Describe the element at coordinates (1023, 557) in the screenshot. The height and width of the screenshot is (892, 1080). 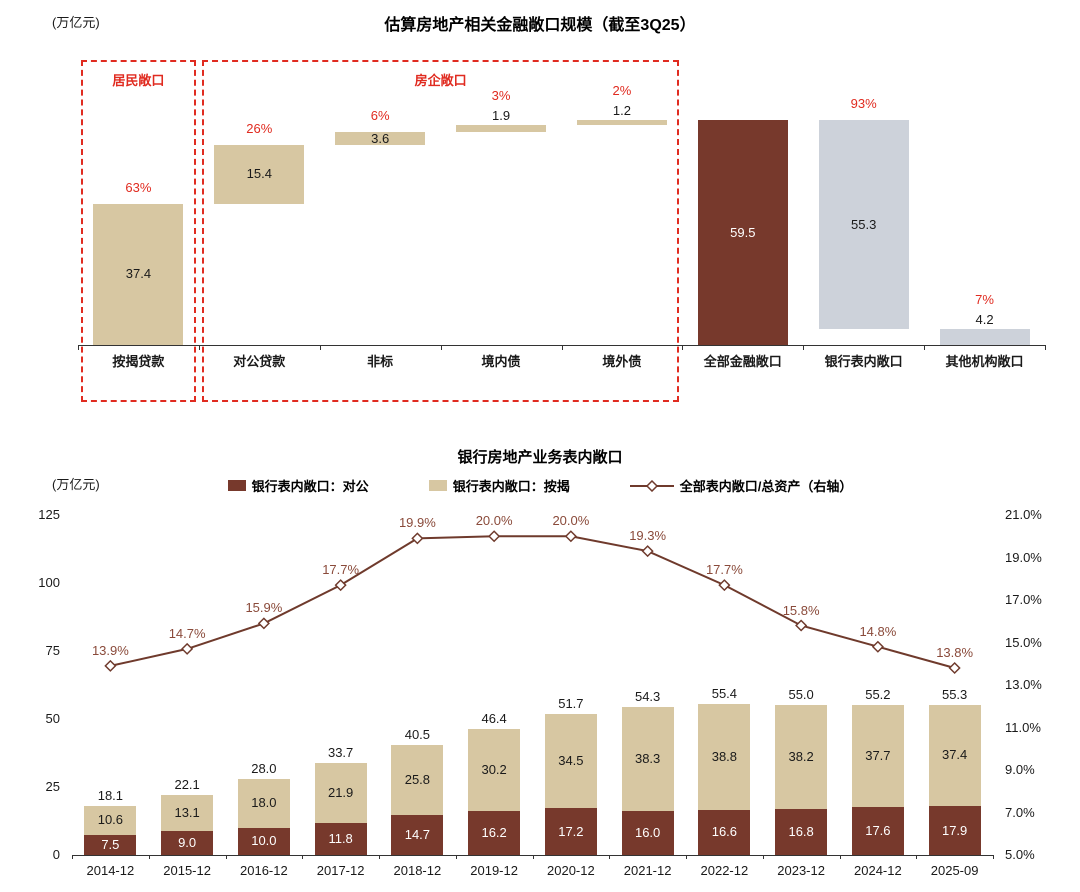
I see `right-axis-tick-label: 19.0%` at that location.